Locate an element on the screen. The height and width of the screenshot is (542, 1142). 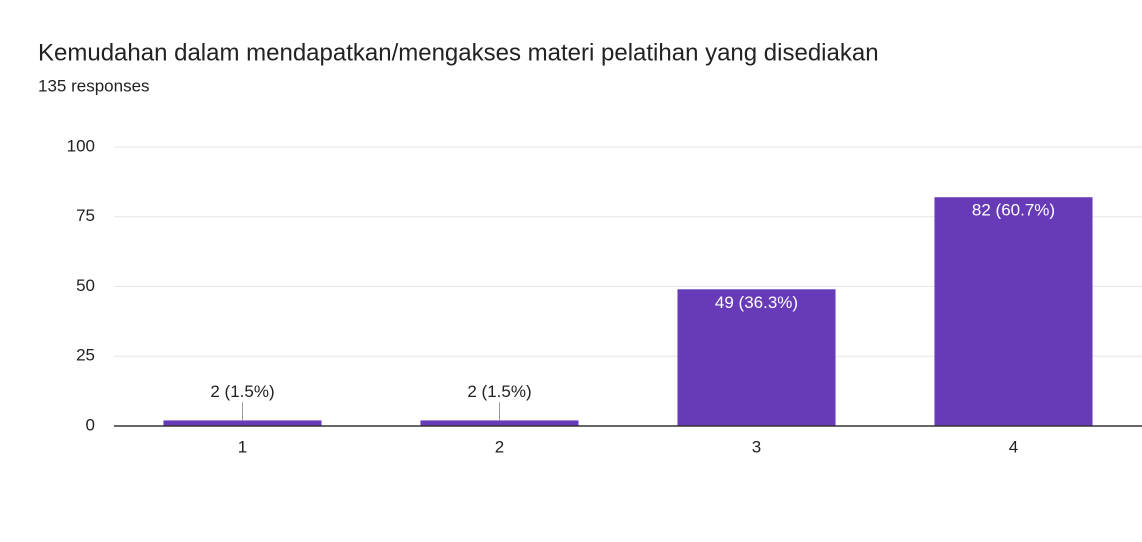
x-tick-label: 3 is located at coordinates (756, 446).